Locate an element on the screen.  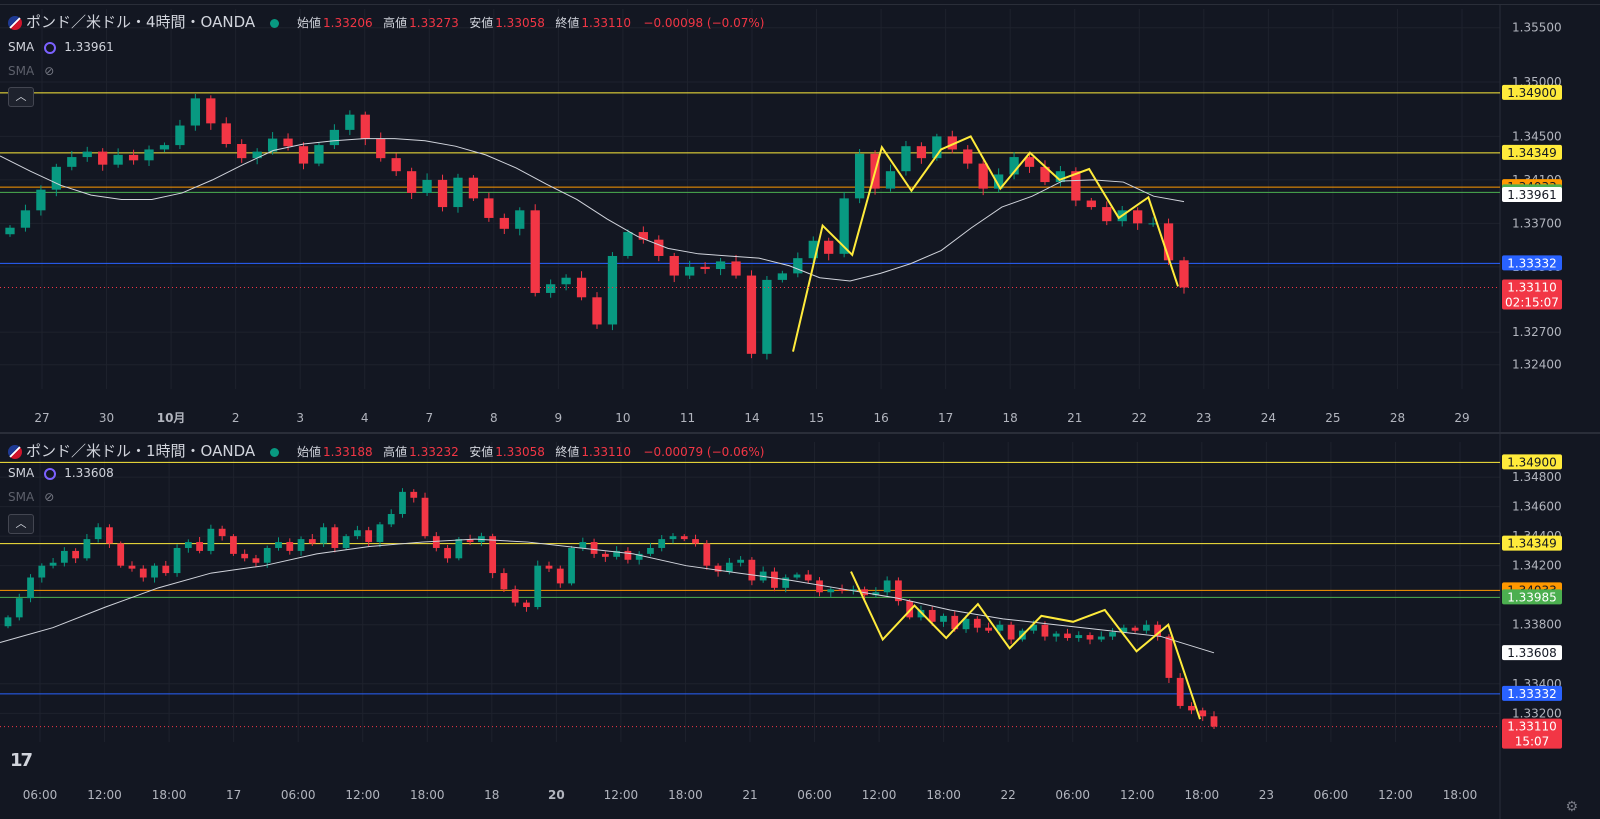
tradingview-logo: 17 is located at coordinates (21, 760).